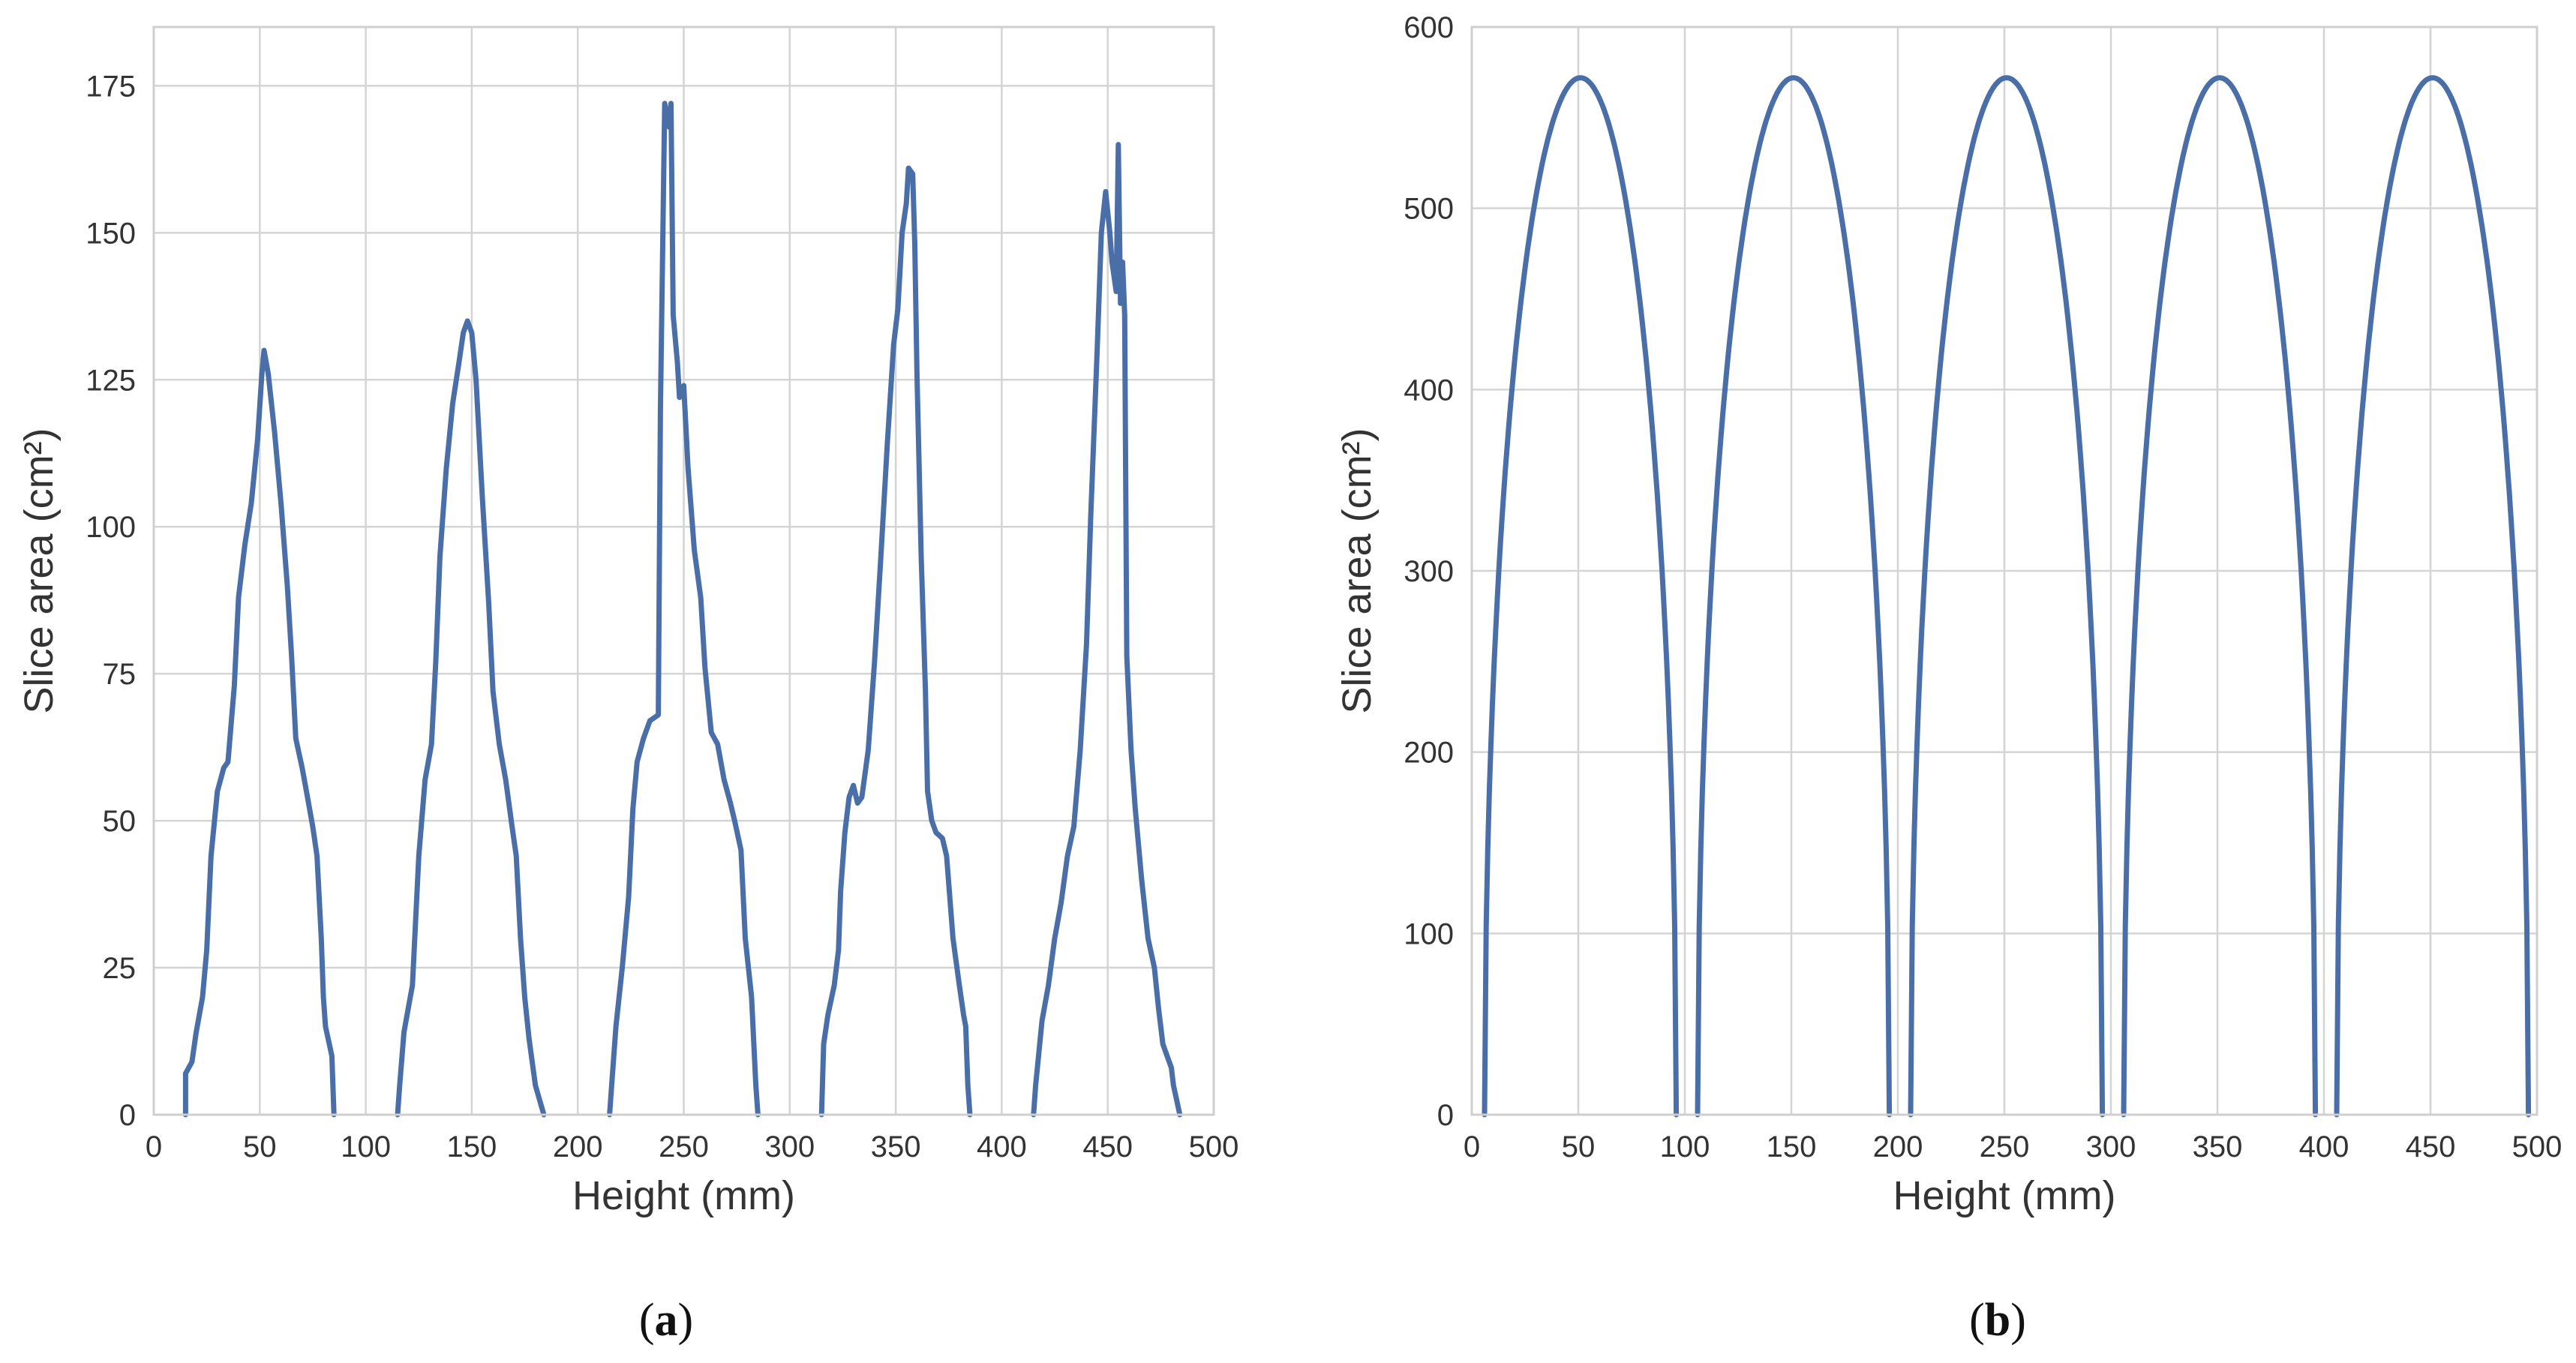 This screenshot has height=1363, width=2576. Describe the element at coordinates (1002, 1147) in the screenshot. I see `panel-a-x-tick-400: 400` at that location.